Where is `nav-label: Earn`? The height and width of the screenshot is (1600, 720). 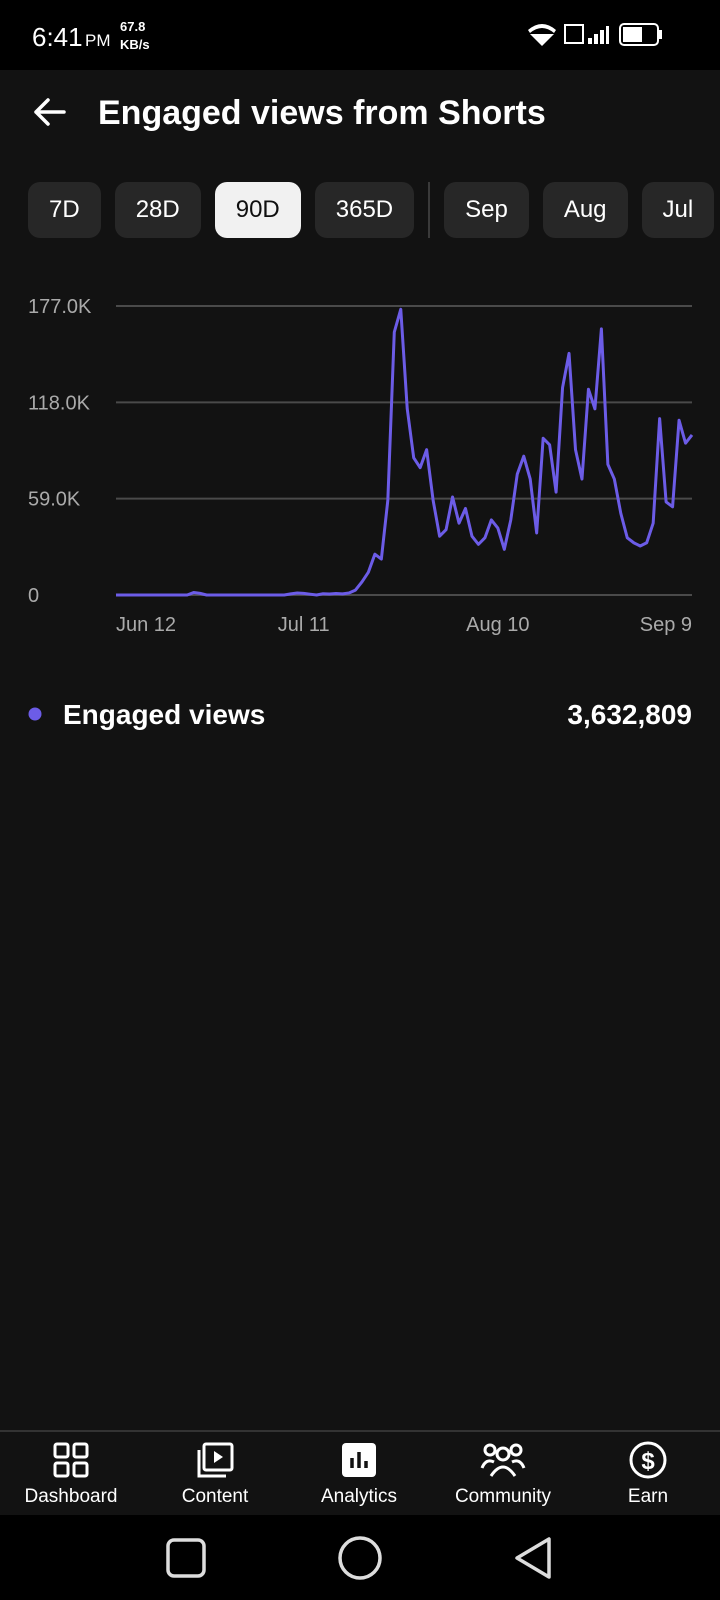
nav-label: Earn is located at coordinates (648, 1496).